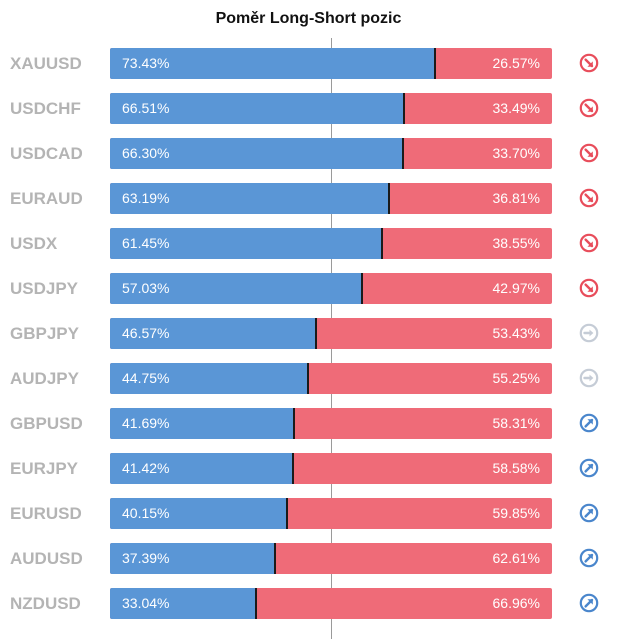  What do you see at coordinates (146, 423) in the screenshot?
I see `long-percent: 41.69%` at bounding box center [146, 423].